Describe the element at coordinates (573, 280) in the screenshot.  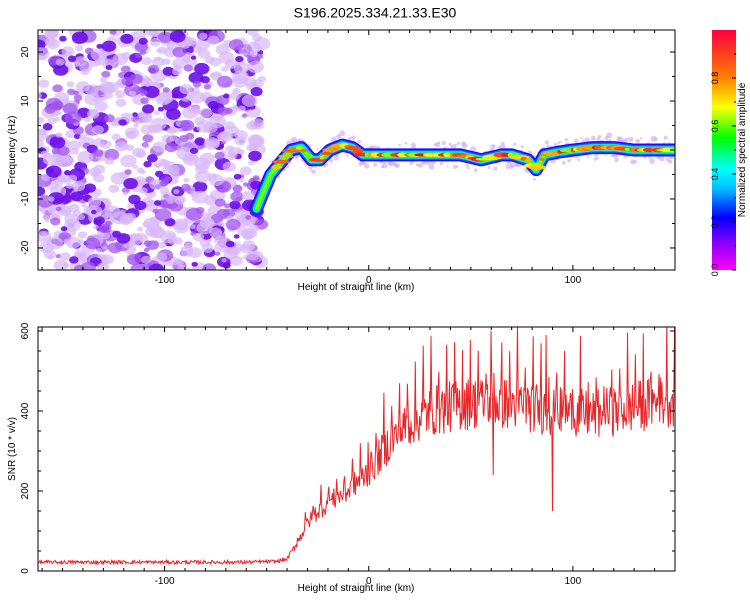
I see `spectrogram-xtick-label: 100` at that location.